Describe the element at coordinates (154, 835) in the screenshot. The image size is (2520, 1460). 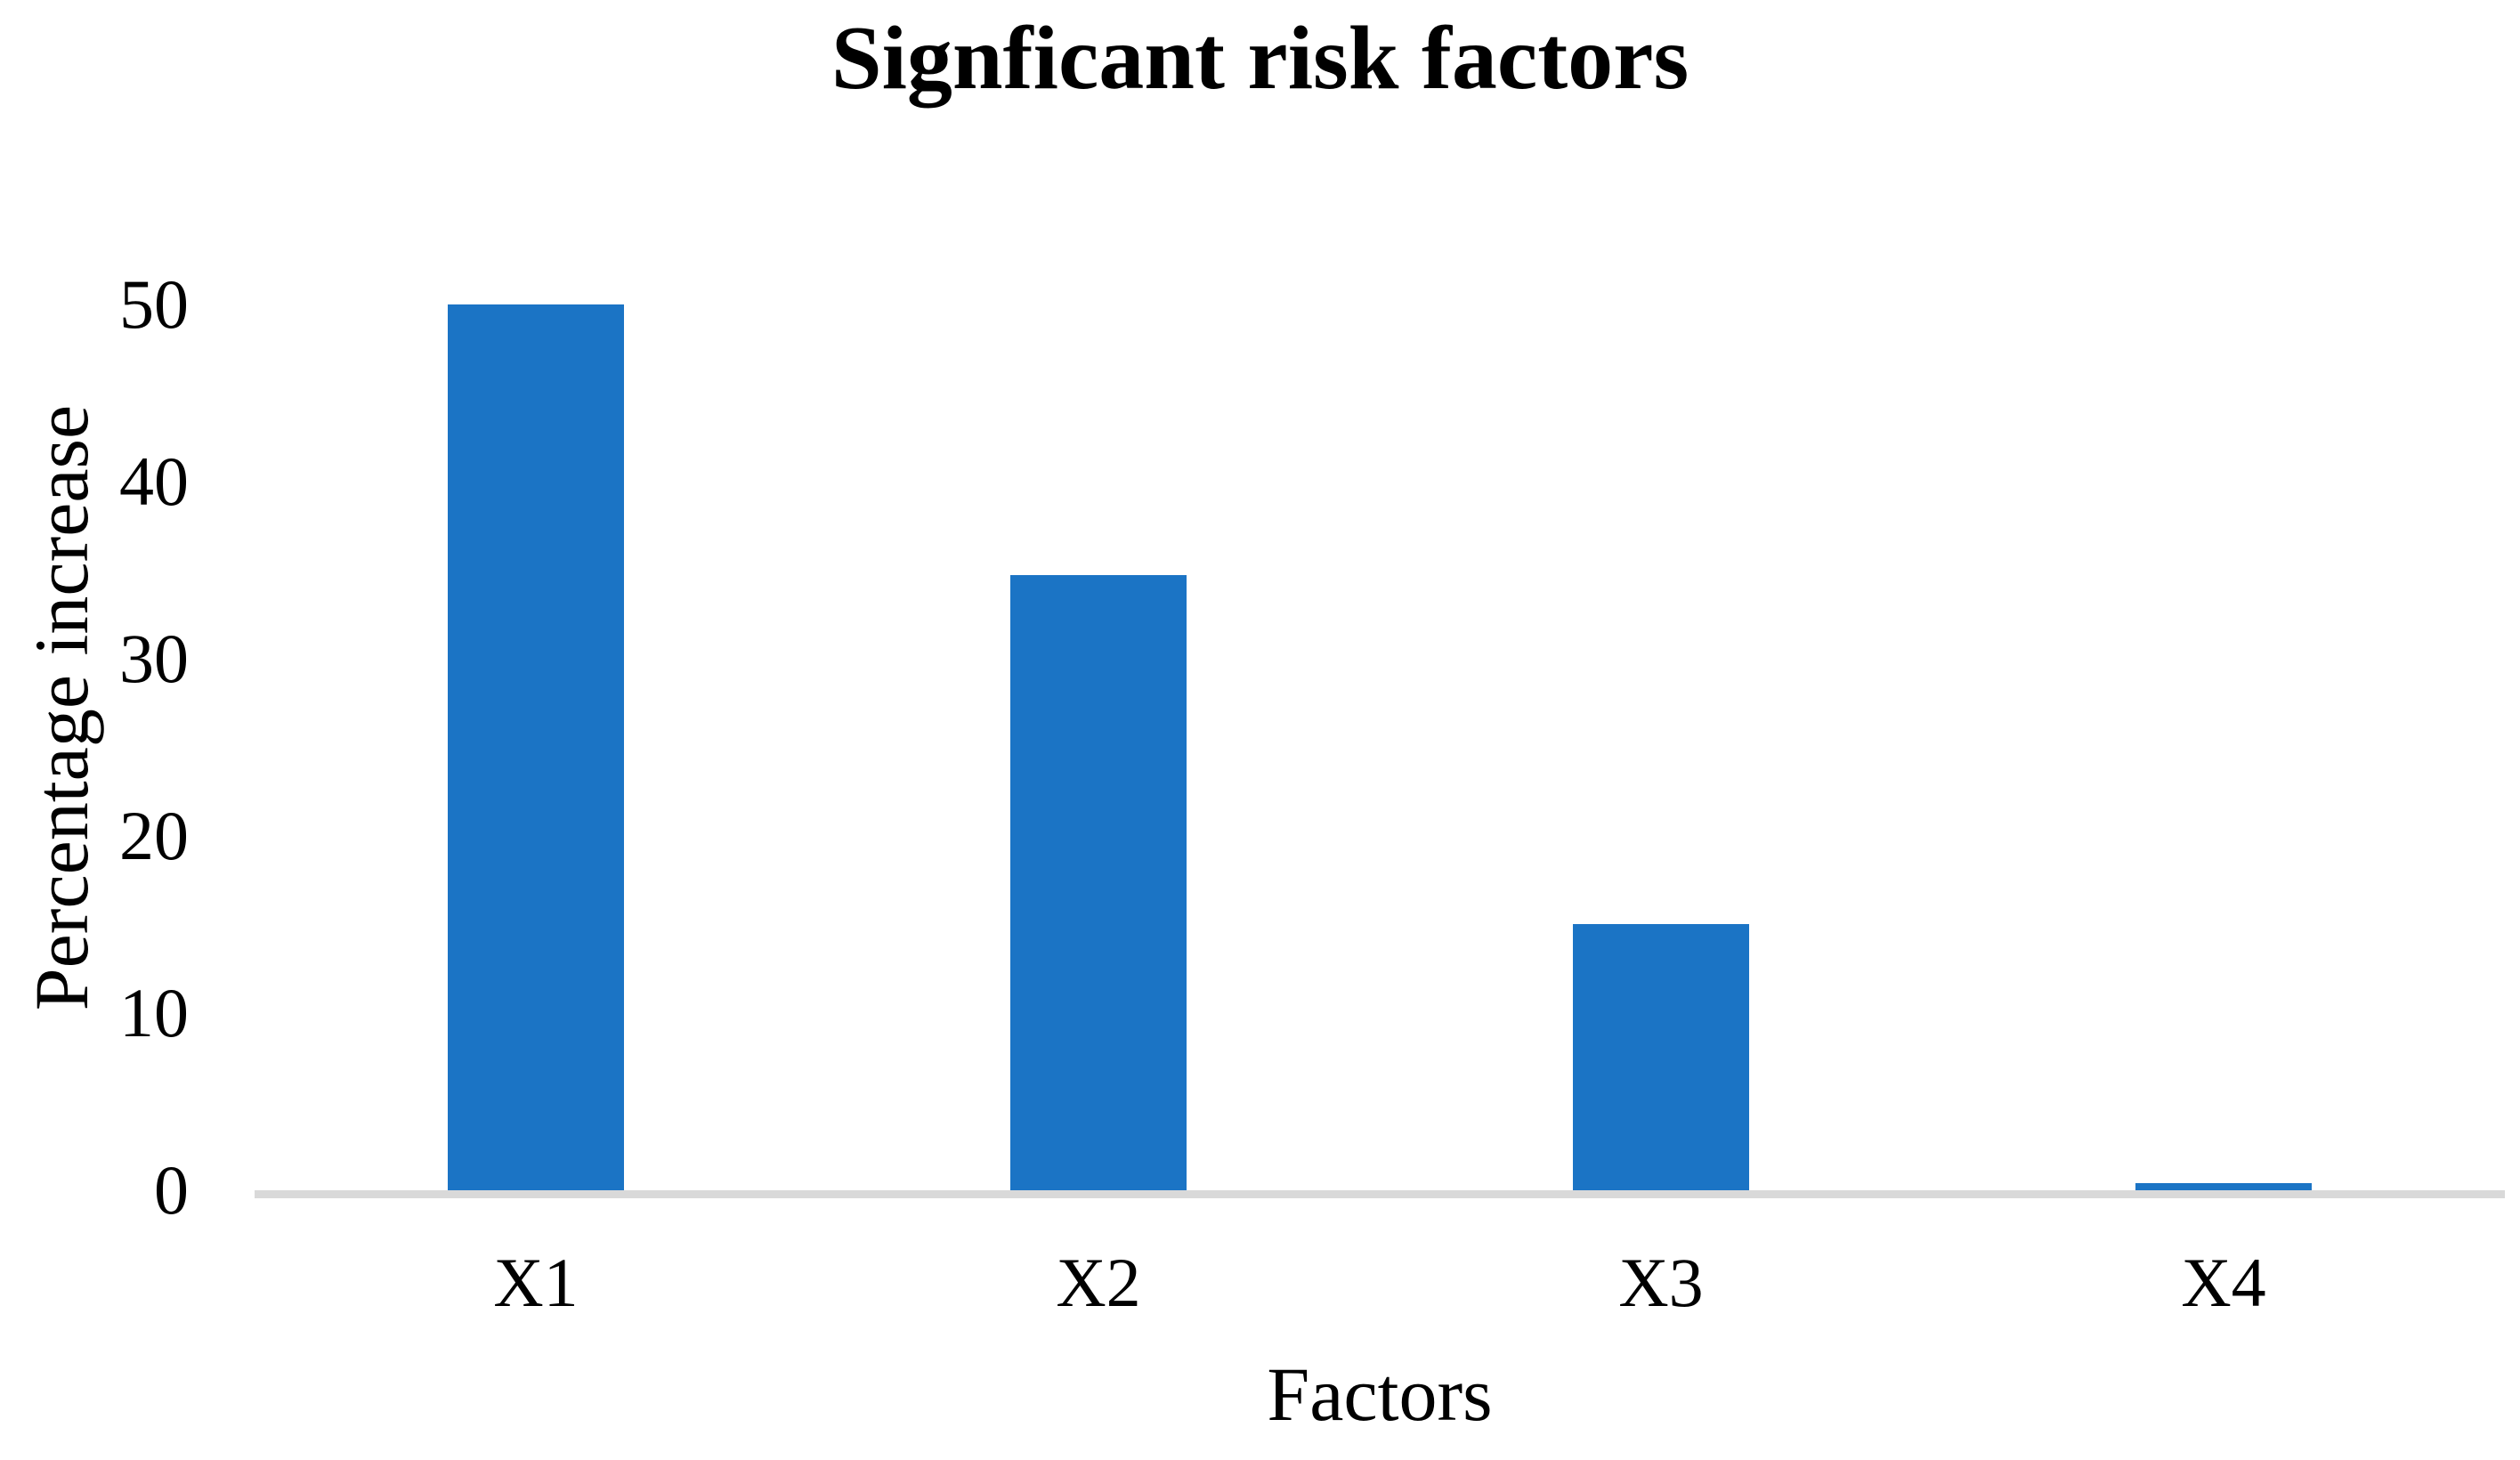
I see `y-tick-label: 20` at that location.